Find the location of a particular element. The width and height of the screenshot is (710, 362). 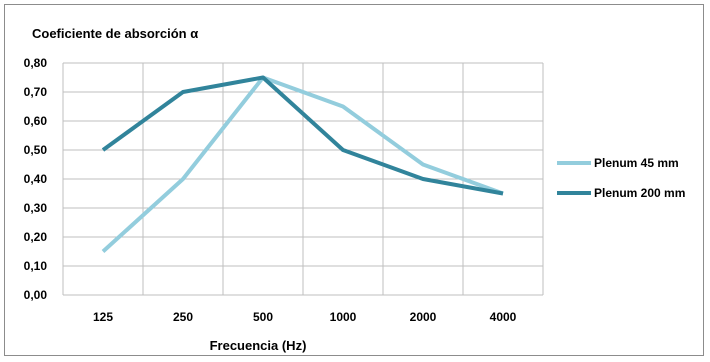

x-tick-label: 1000 is located at coordinates (343, 317).